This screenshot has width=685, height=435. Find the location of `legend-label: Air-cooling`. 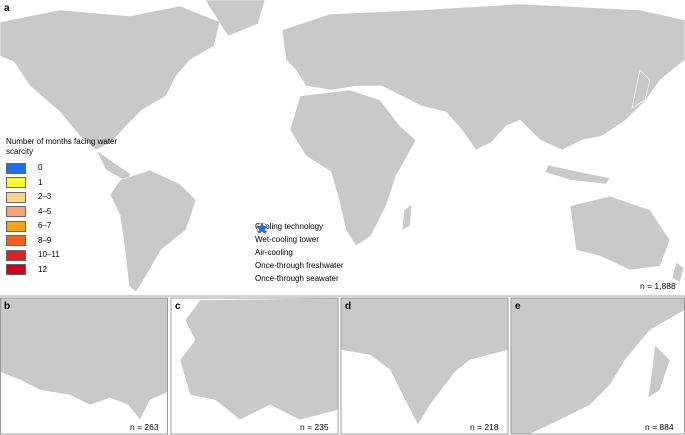

legend-label: Air-cooling is located at coordinates (274, 252).